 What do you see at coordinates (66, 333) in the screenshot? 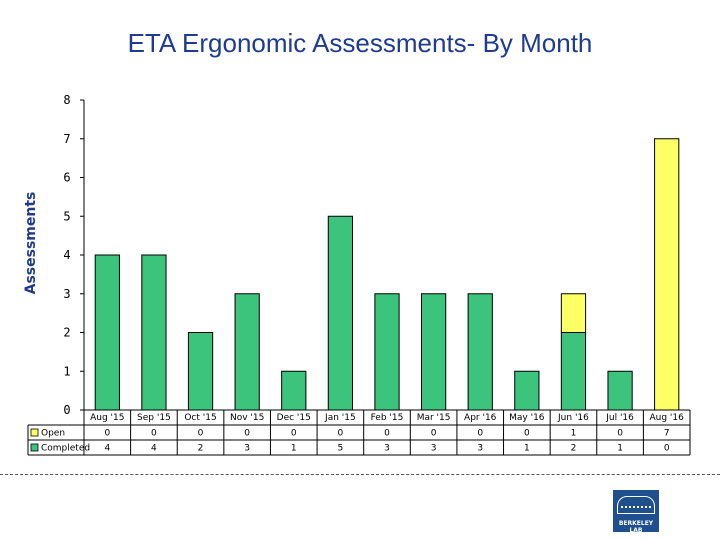
I see `y-tick-label-2: 2` at bounding box center [66, 333].